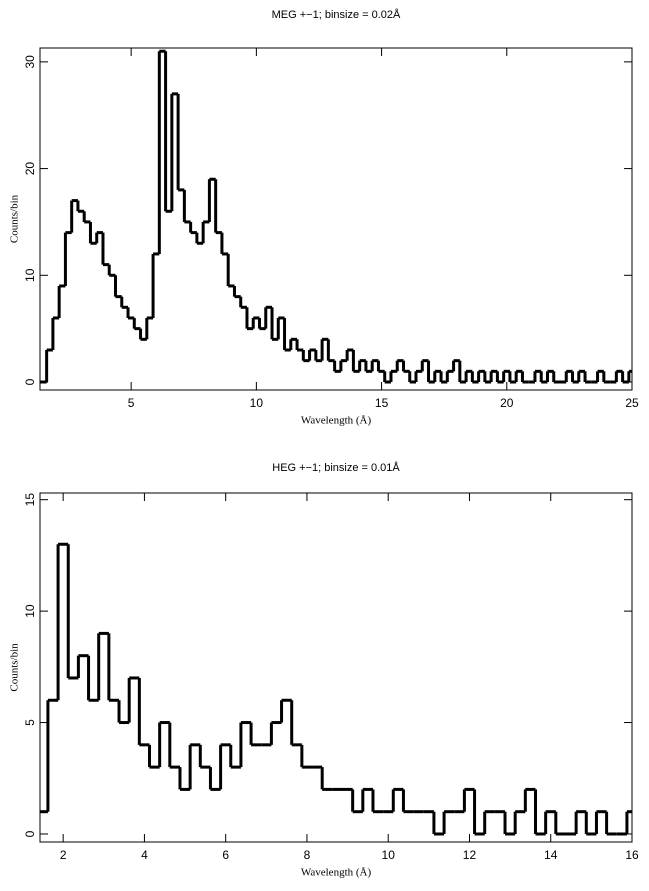  What do you see at coordinates (30, 62) in the screenshot?
I see `y-tick-label: 30` at bounding box center [30, 62].